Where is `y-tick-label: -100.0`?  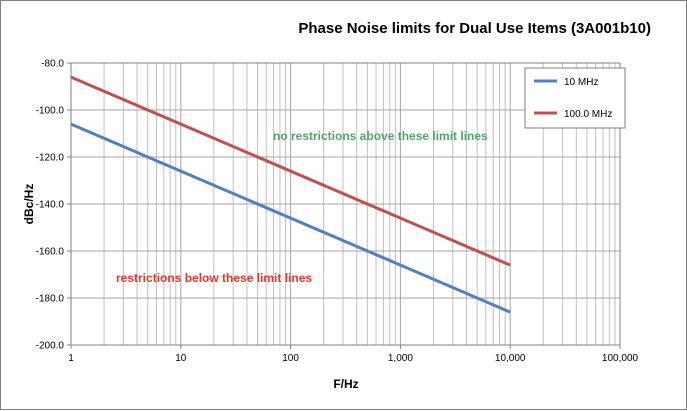 y-tick-label: -100.0 is located at coordinates (50, 111).